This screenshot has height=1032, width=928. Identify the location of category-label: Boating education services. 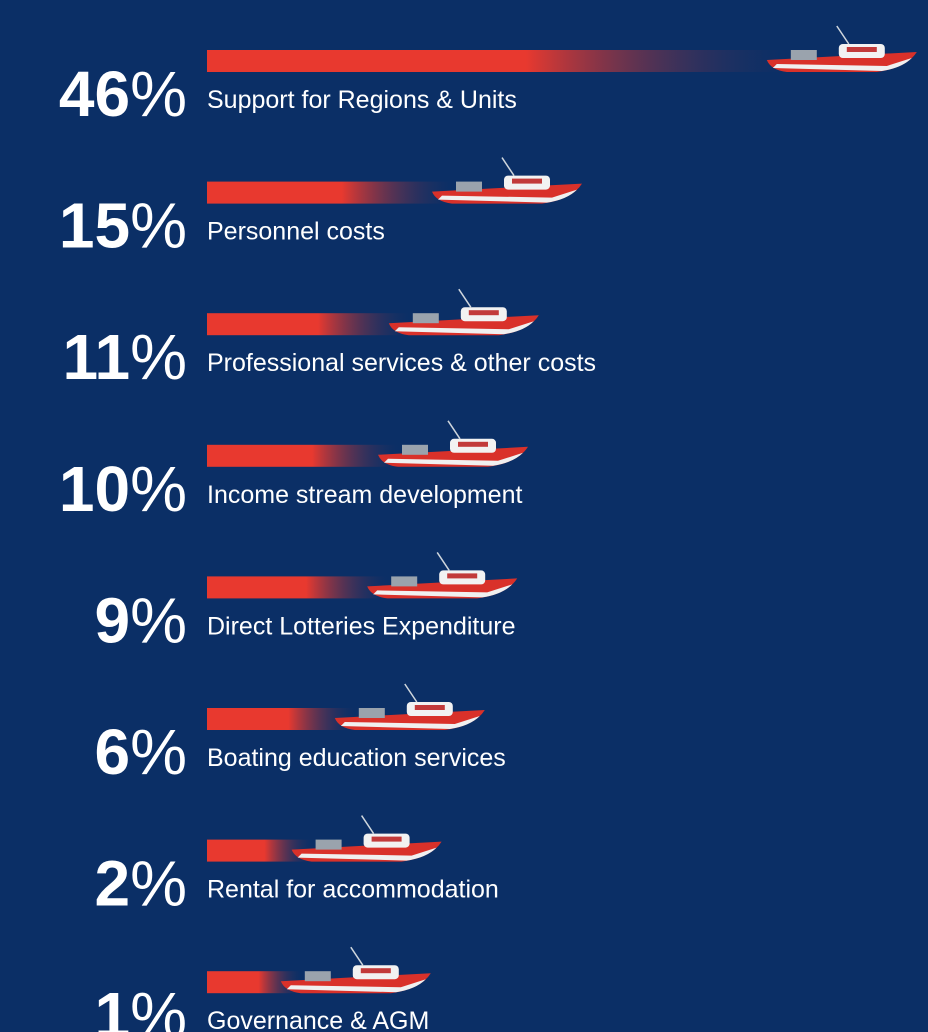
(356, 758).